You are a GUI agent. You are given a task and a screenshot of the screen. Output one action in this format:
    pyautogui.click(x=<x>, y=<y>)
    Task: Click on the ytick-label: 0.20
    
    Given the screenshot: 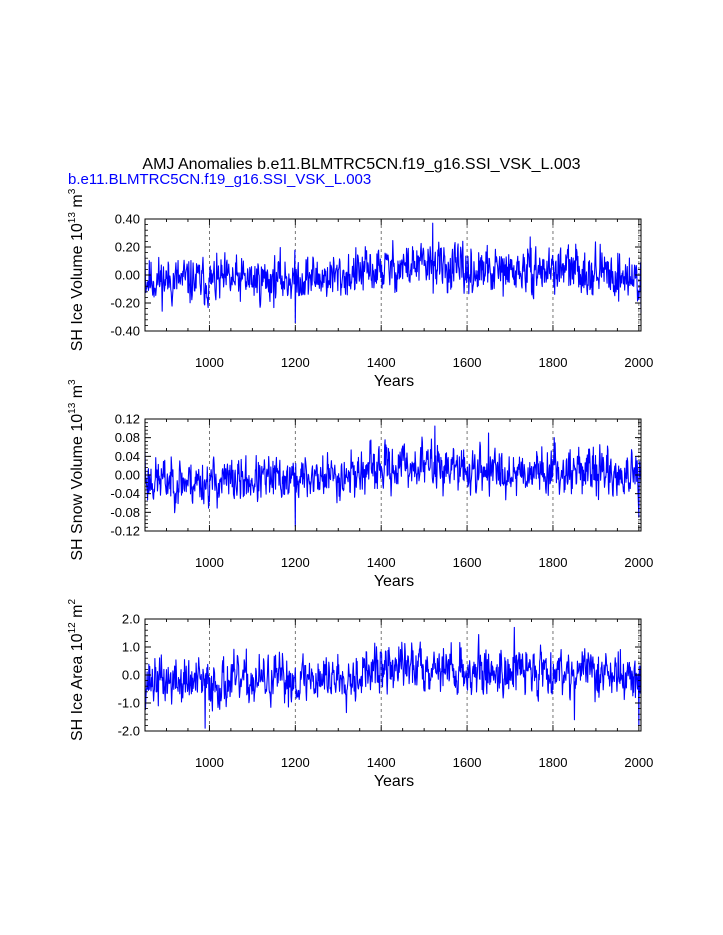 What is the action you would take?
    pyautogui.click(x=127, y=247)
    